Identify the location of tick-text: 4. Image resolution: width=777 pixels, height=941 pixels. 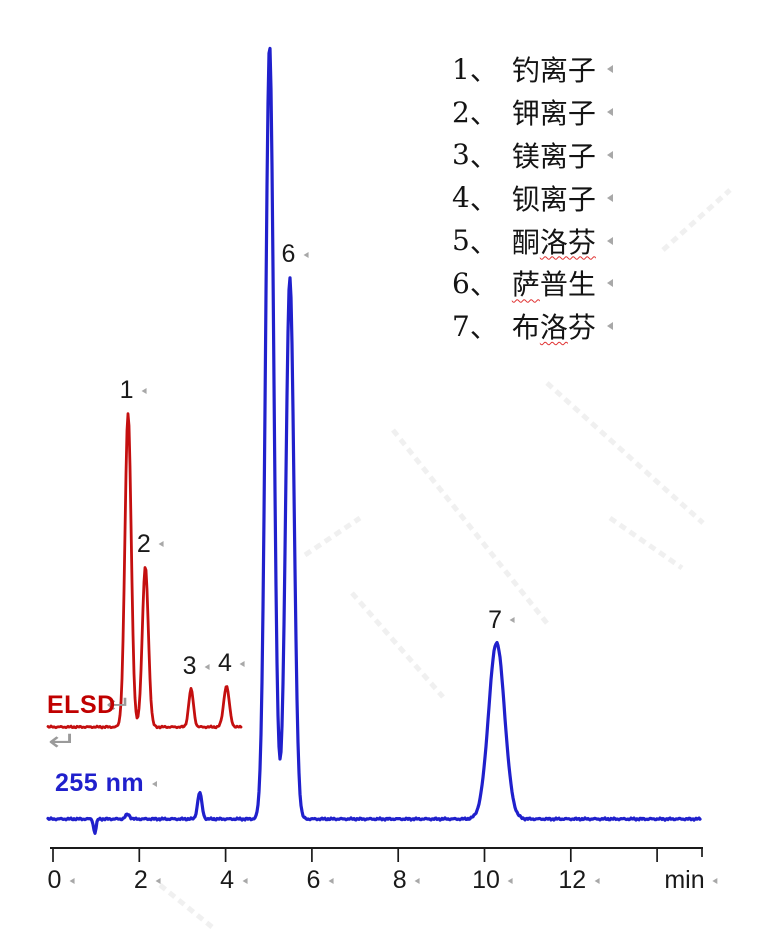
(227, 880).